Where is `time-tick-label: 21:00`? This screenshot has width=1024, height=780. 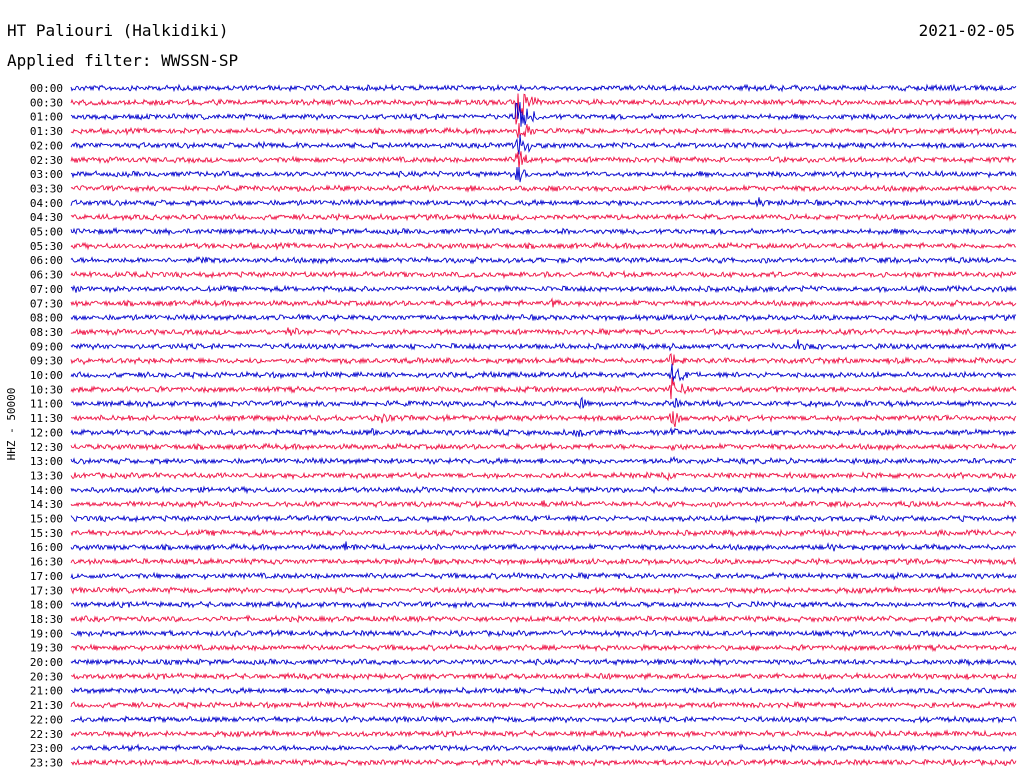
time-tick-label: 21:00 is located at coordinates (46, 691).